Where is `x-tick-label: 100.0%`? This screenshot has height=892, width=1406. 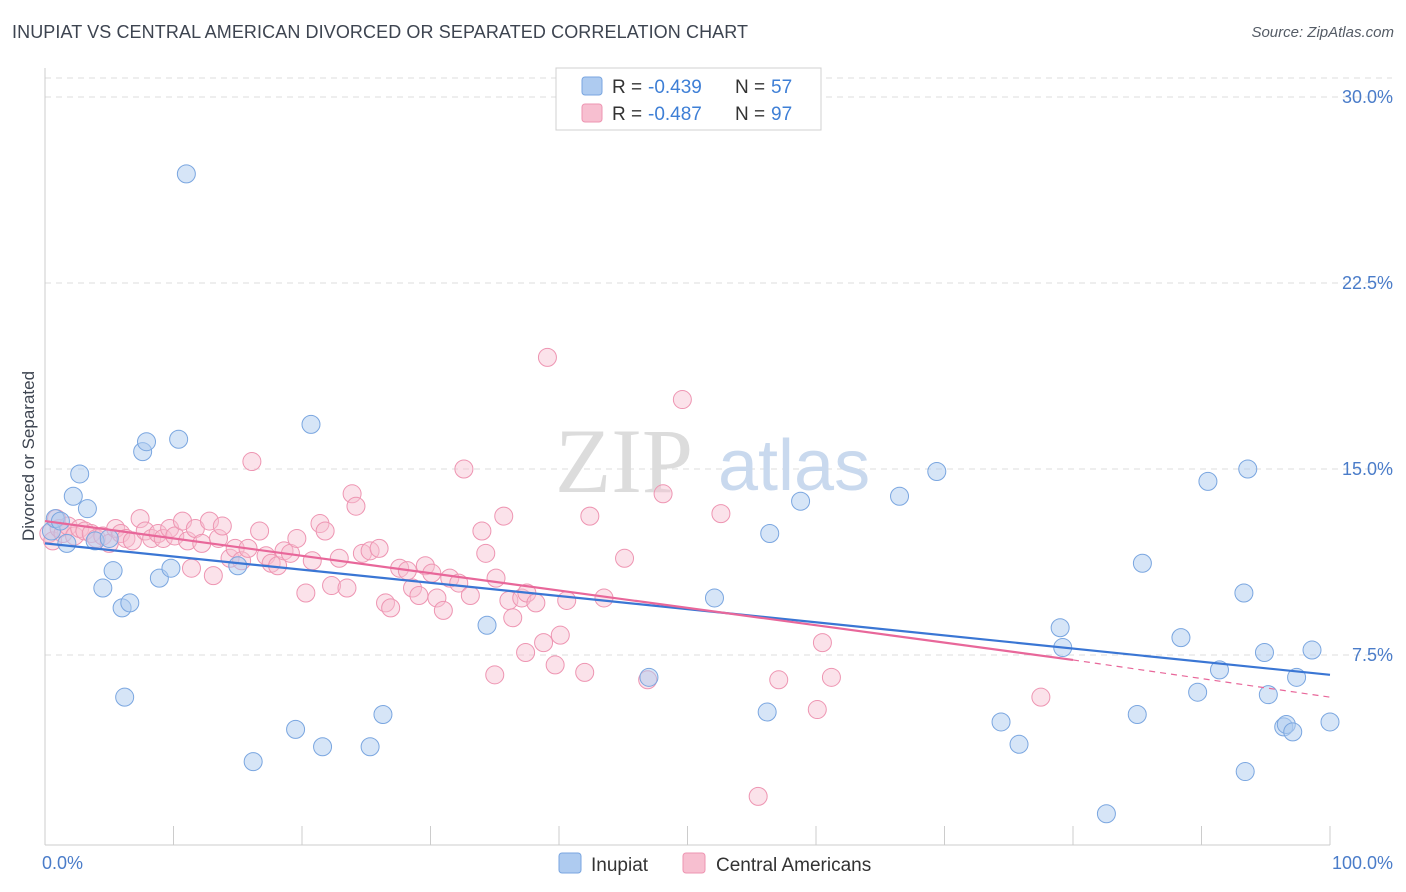
x-tick-label: 100.0% is located at coordinates (1362, 863).